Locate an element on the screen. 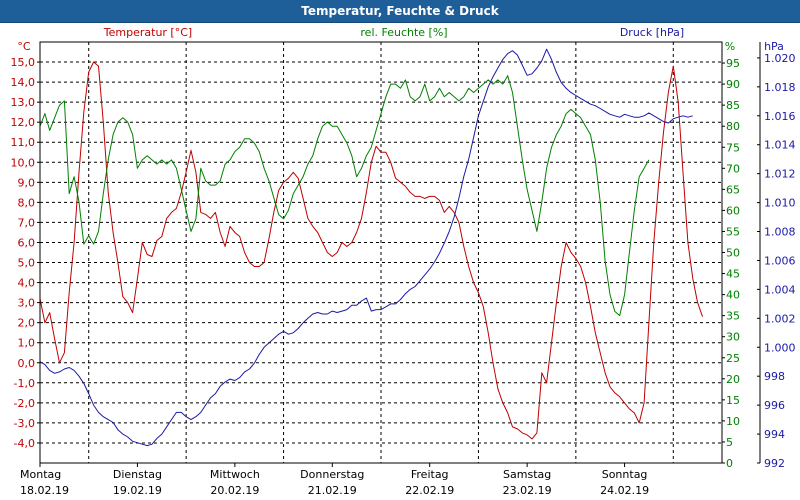 This screenshot has width=800, height=500. temperature-tick-label: -2,0 is located at coordinates (24, 403).